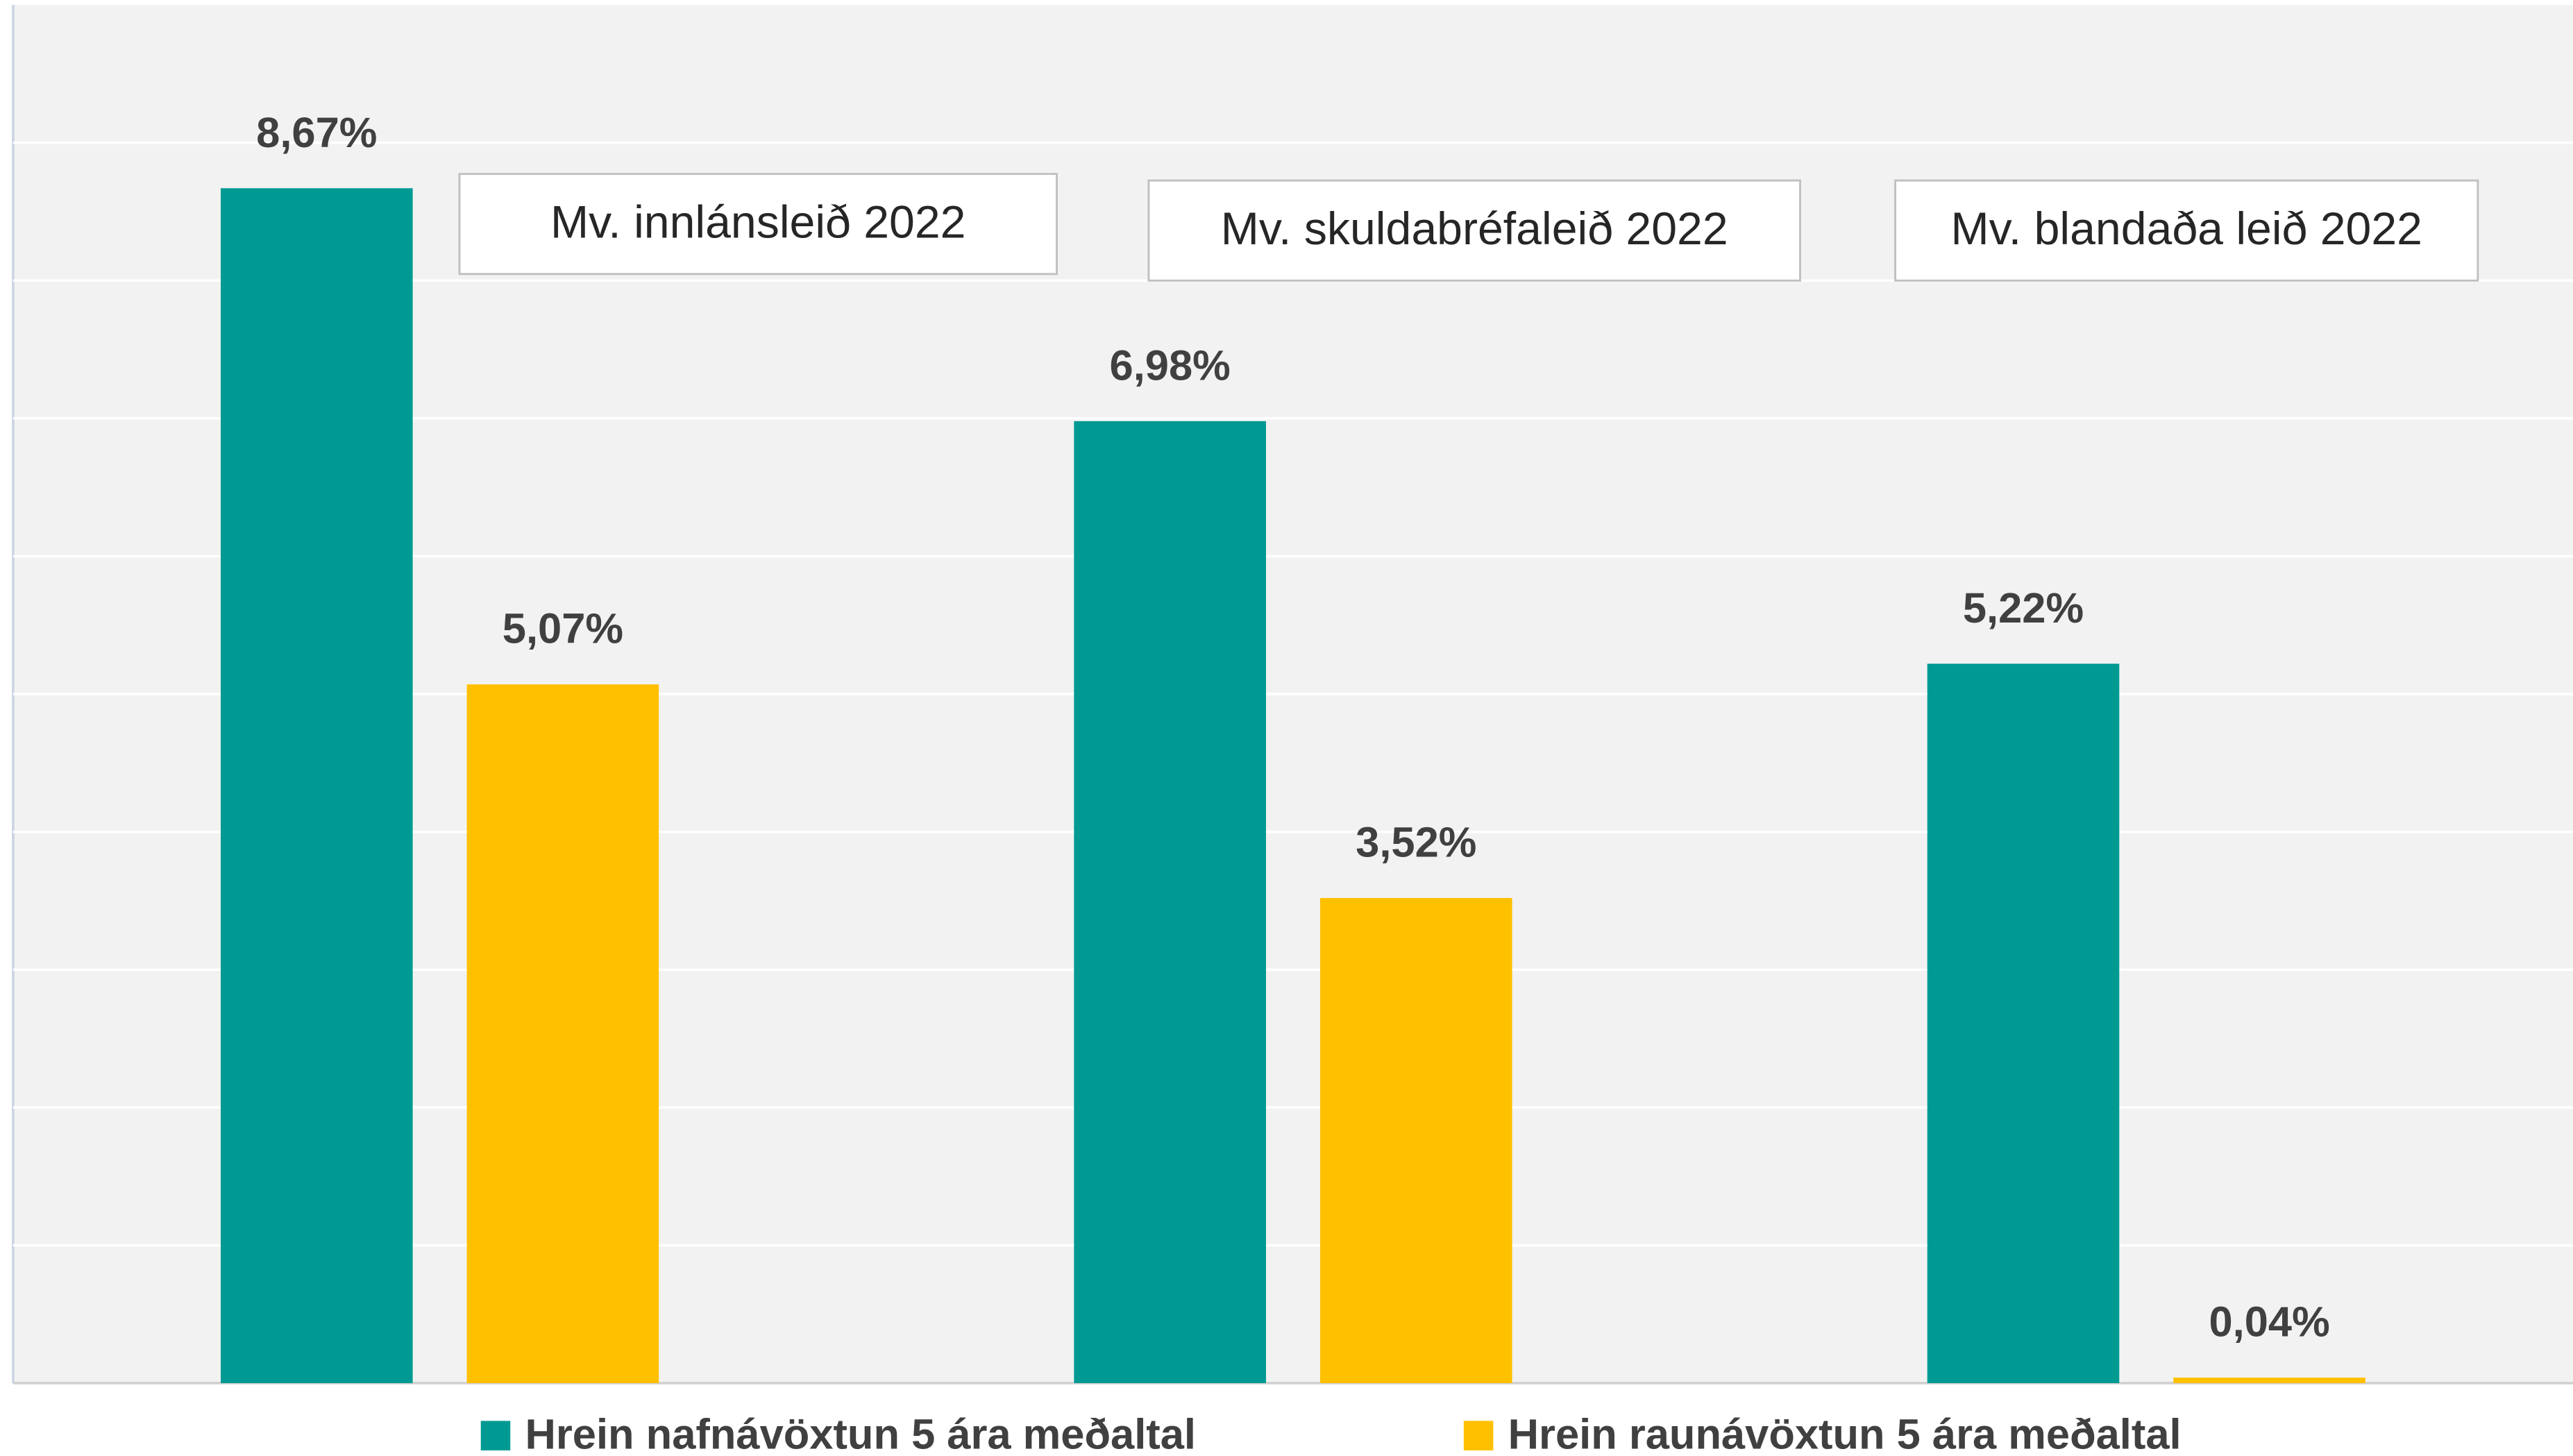 The width and height of the screenshot is (2573, 1456). Describe the element at coordinates (2023, 608) in the screenshot. I see `data-label: 5,22%` at that location.